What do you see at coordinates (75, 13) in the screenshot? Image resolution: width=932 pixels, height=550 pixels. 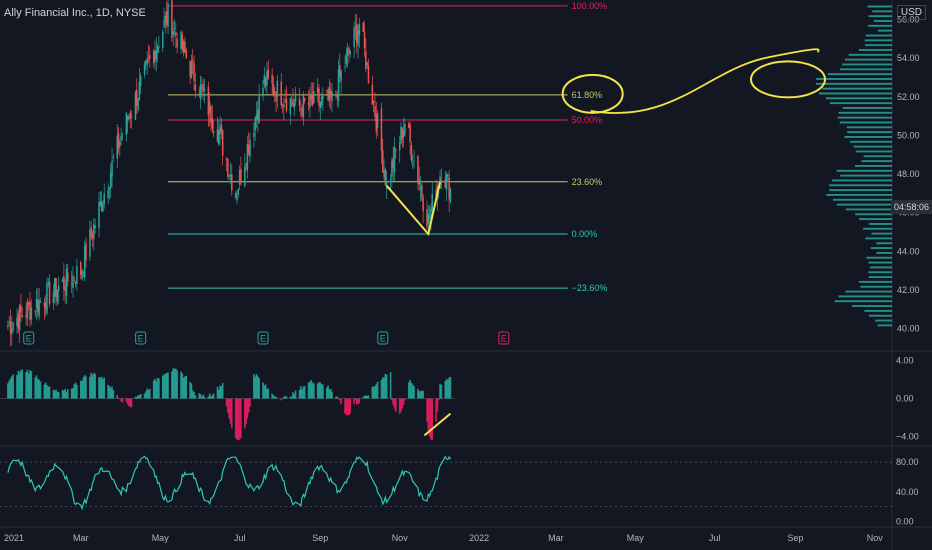 I see `symbol-title: Ally Financial Inc., 1D, NYSE` at bounding box center [75, 13].